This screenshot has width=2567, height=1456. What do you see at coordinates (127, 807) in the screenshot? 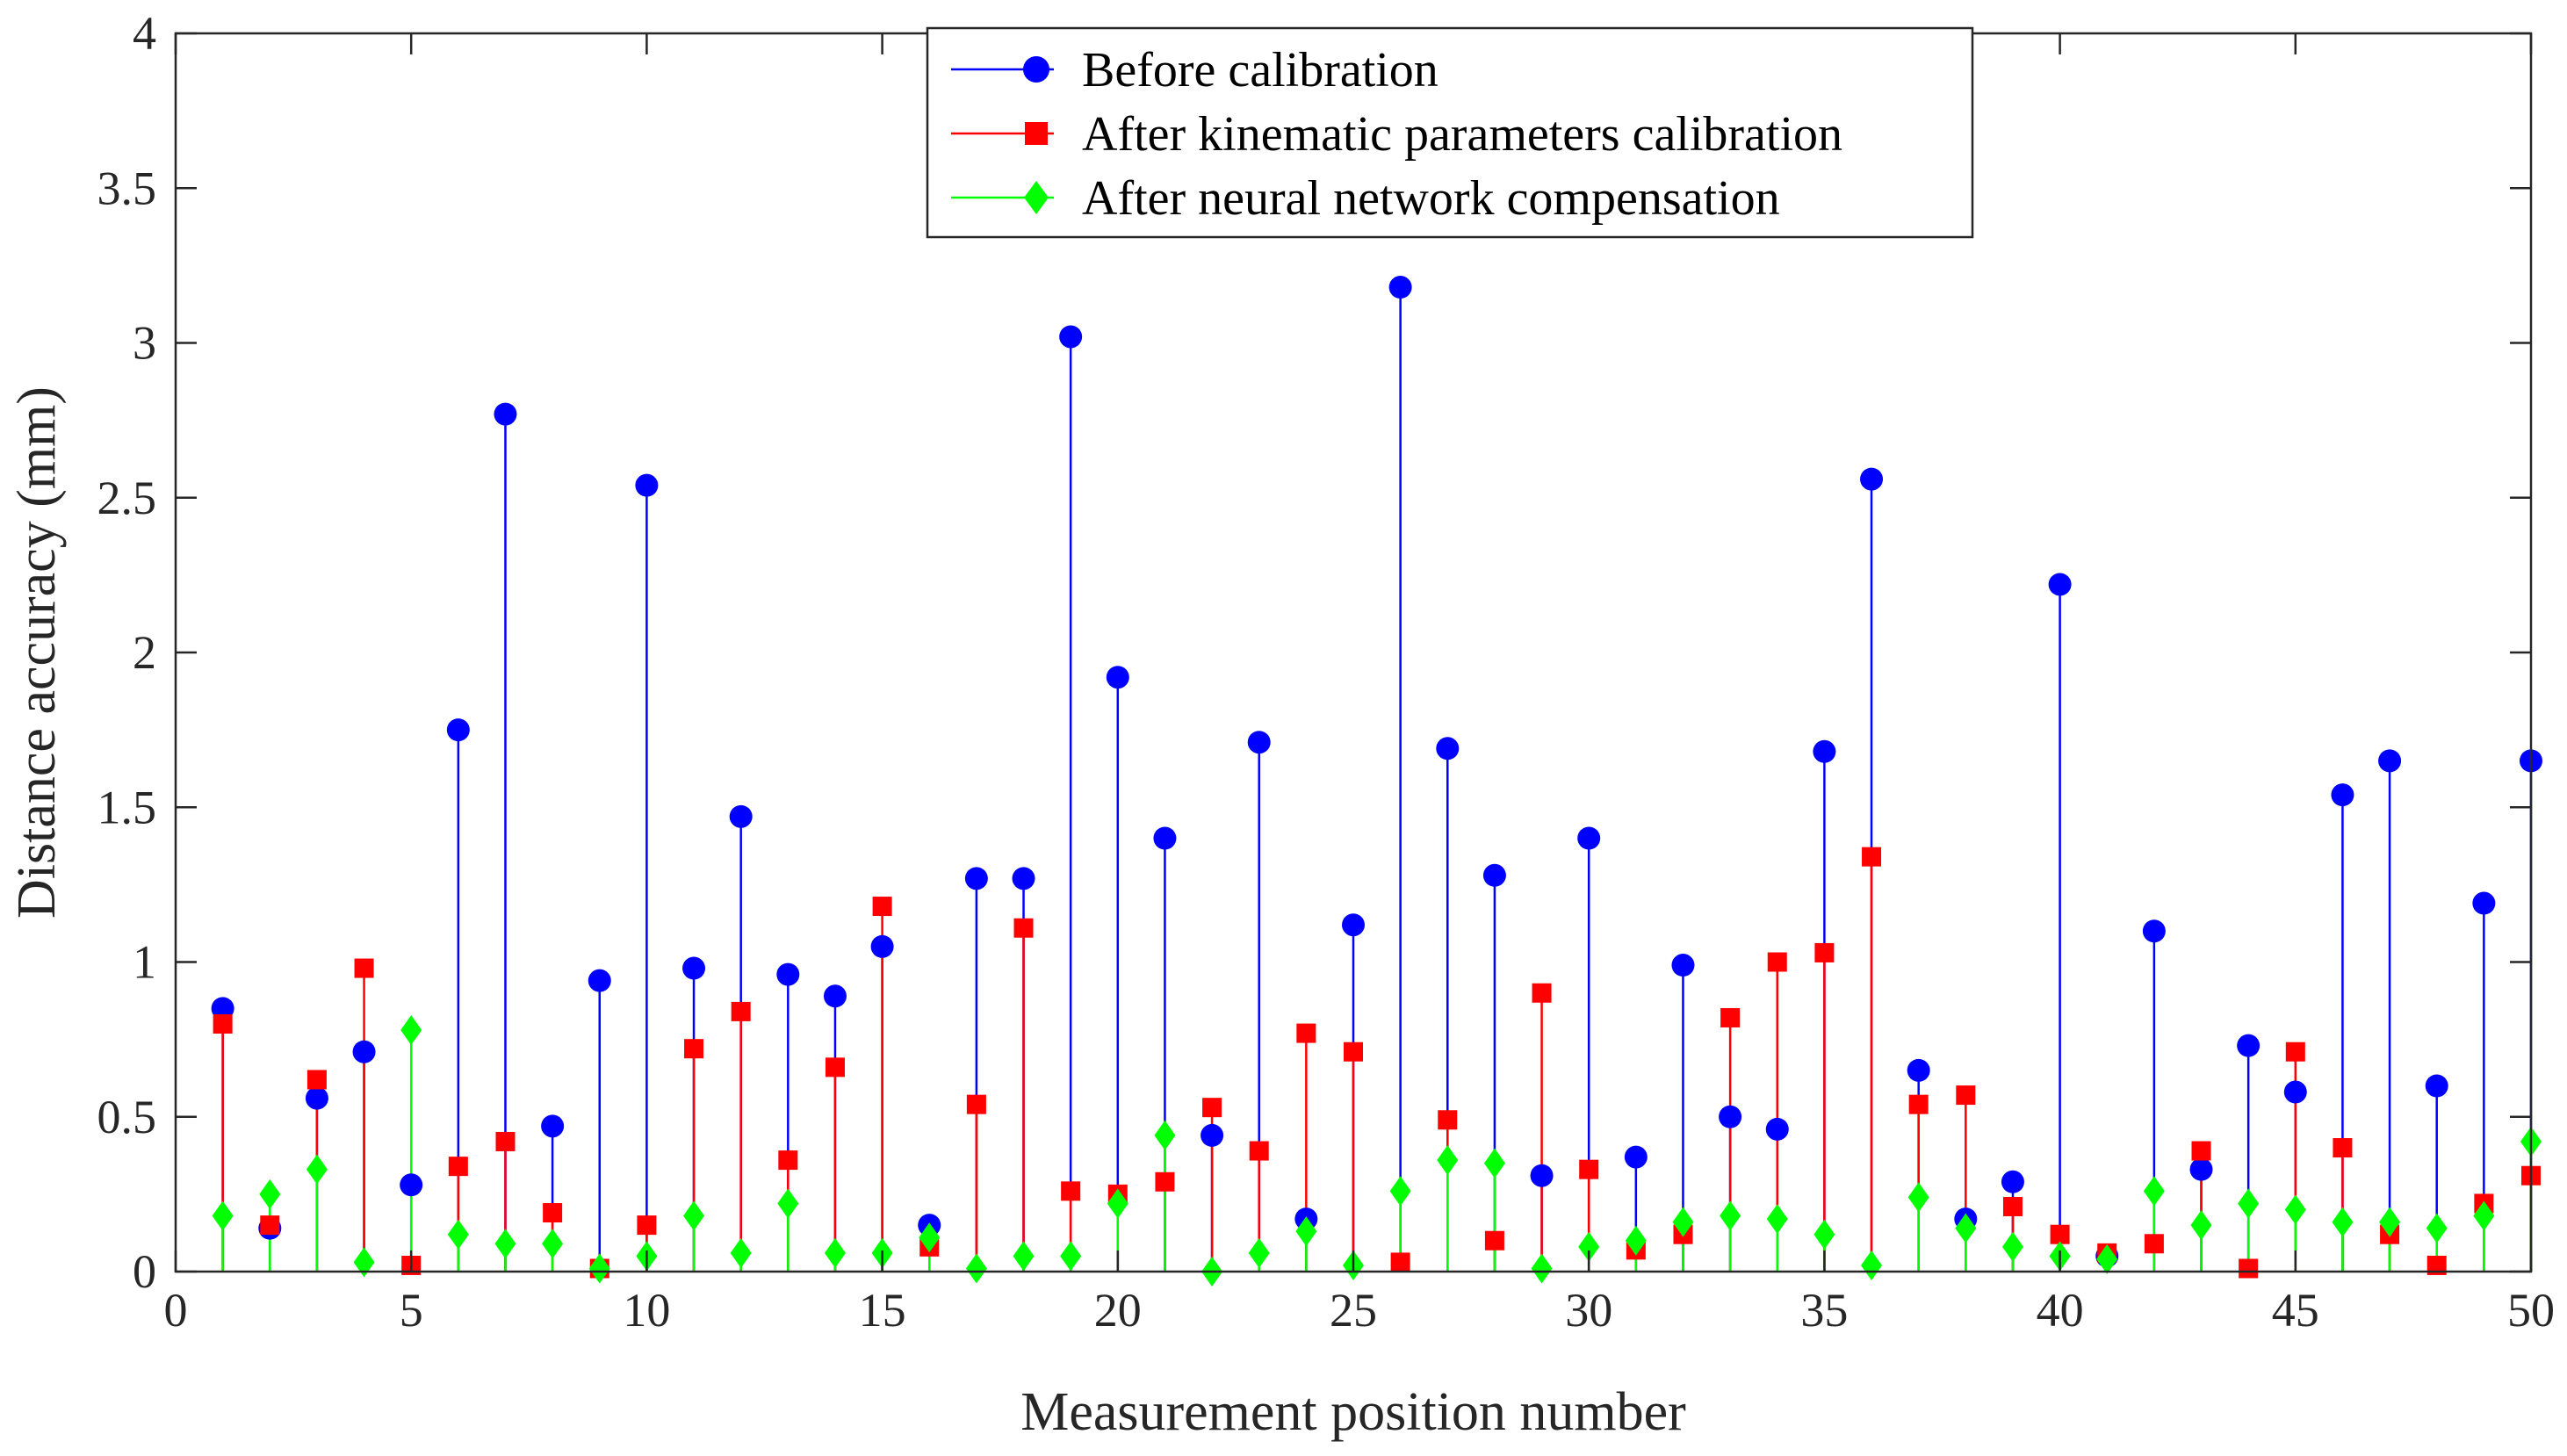
I see `y-tick-label: 1.5` at bounding box center [127, 807].